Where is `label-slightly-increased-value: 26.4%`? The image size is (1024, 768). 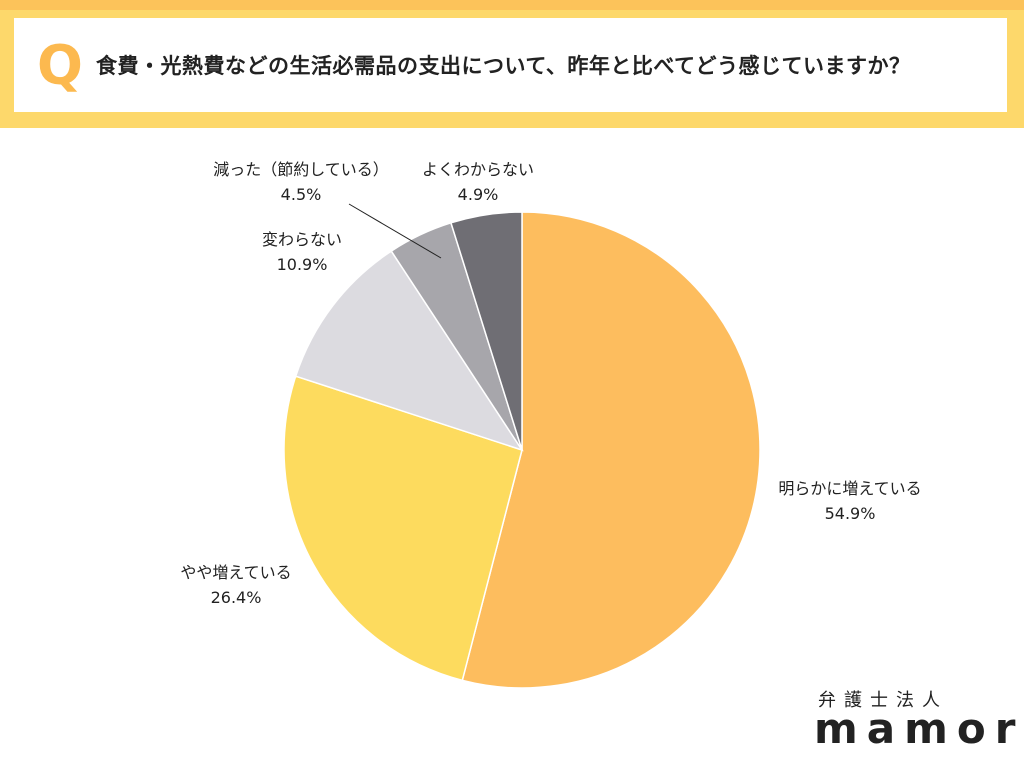
label-slightly-increased-value: 26.4% is located at coordinates (236, 597).